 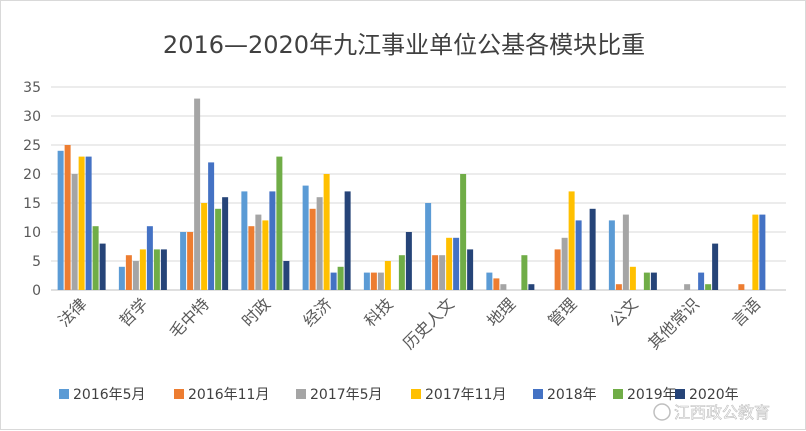 I want to click on y-tick-label: 5, so click(x=36, y=262).